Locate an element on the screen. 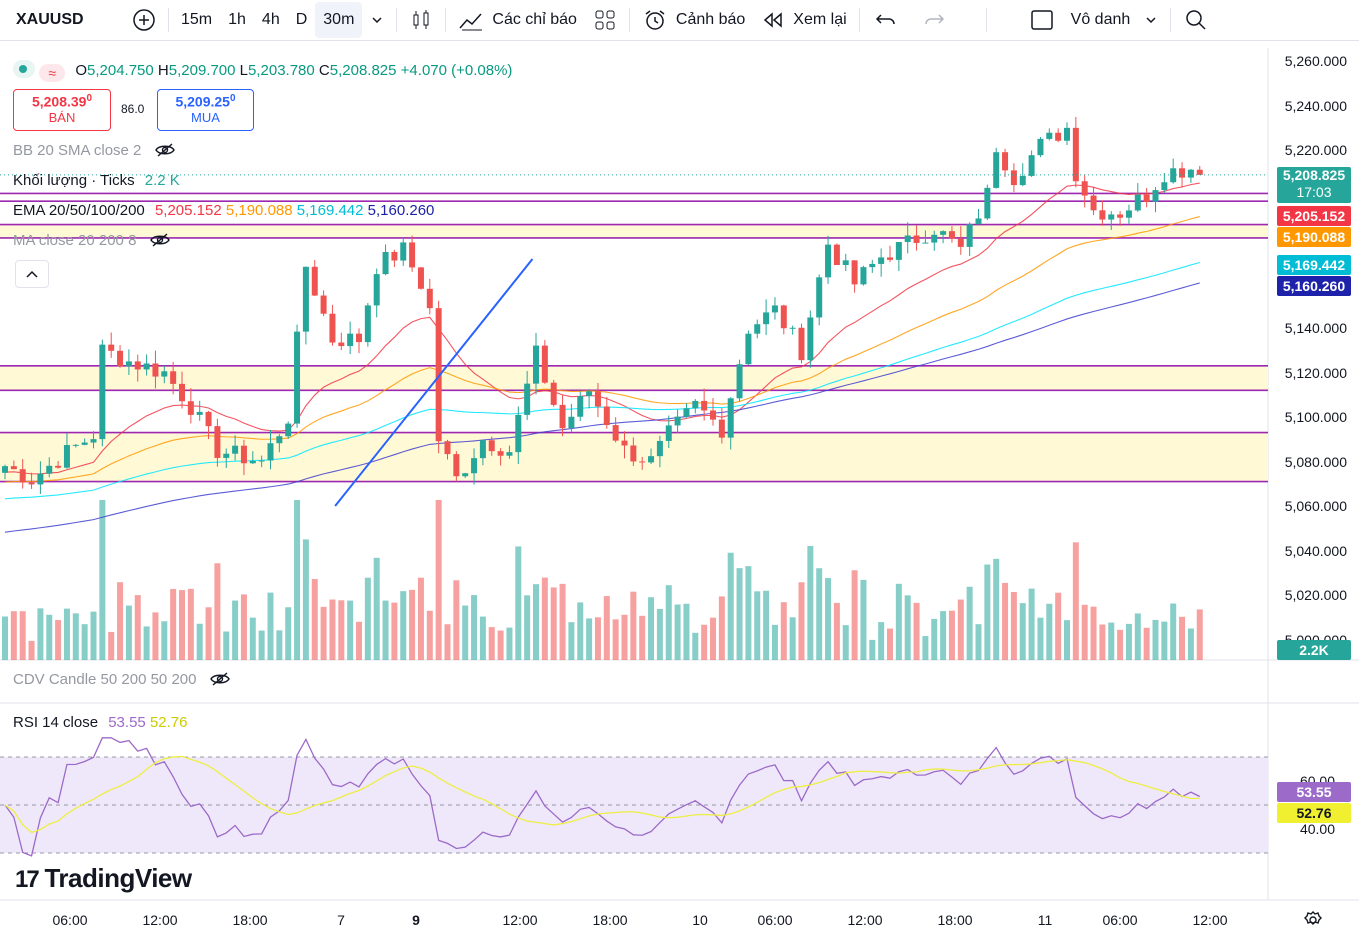  price-tick: 5,060.000 is located at coordinates (1315, 506).